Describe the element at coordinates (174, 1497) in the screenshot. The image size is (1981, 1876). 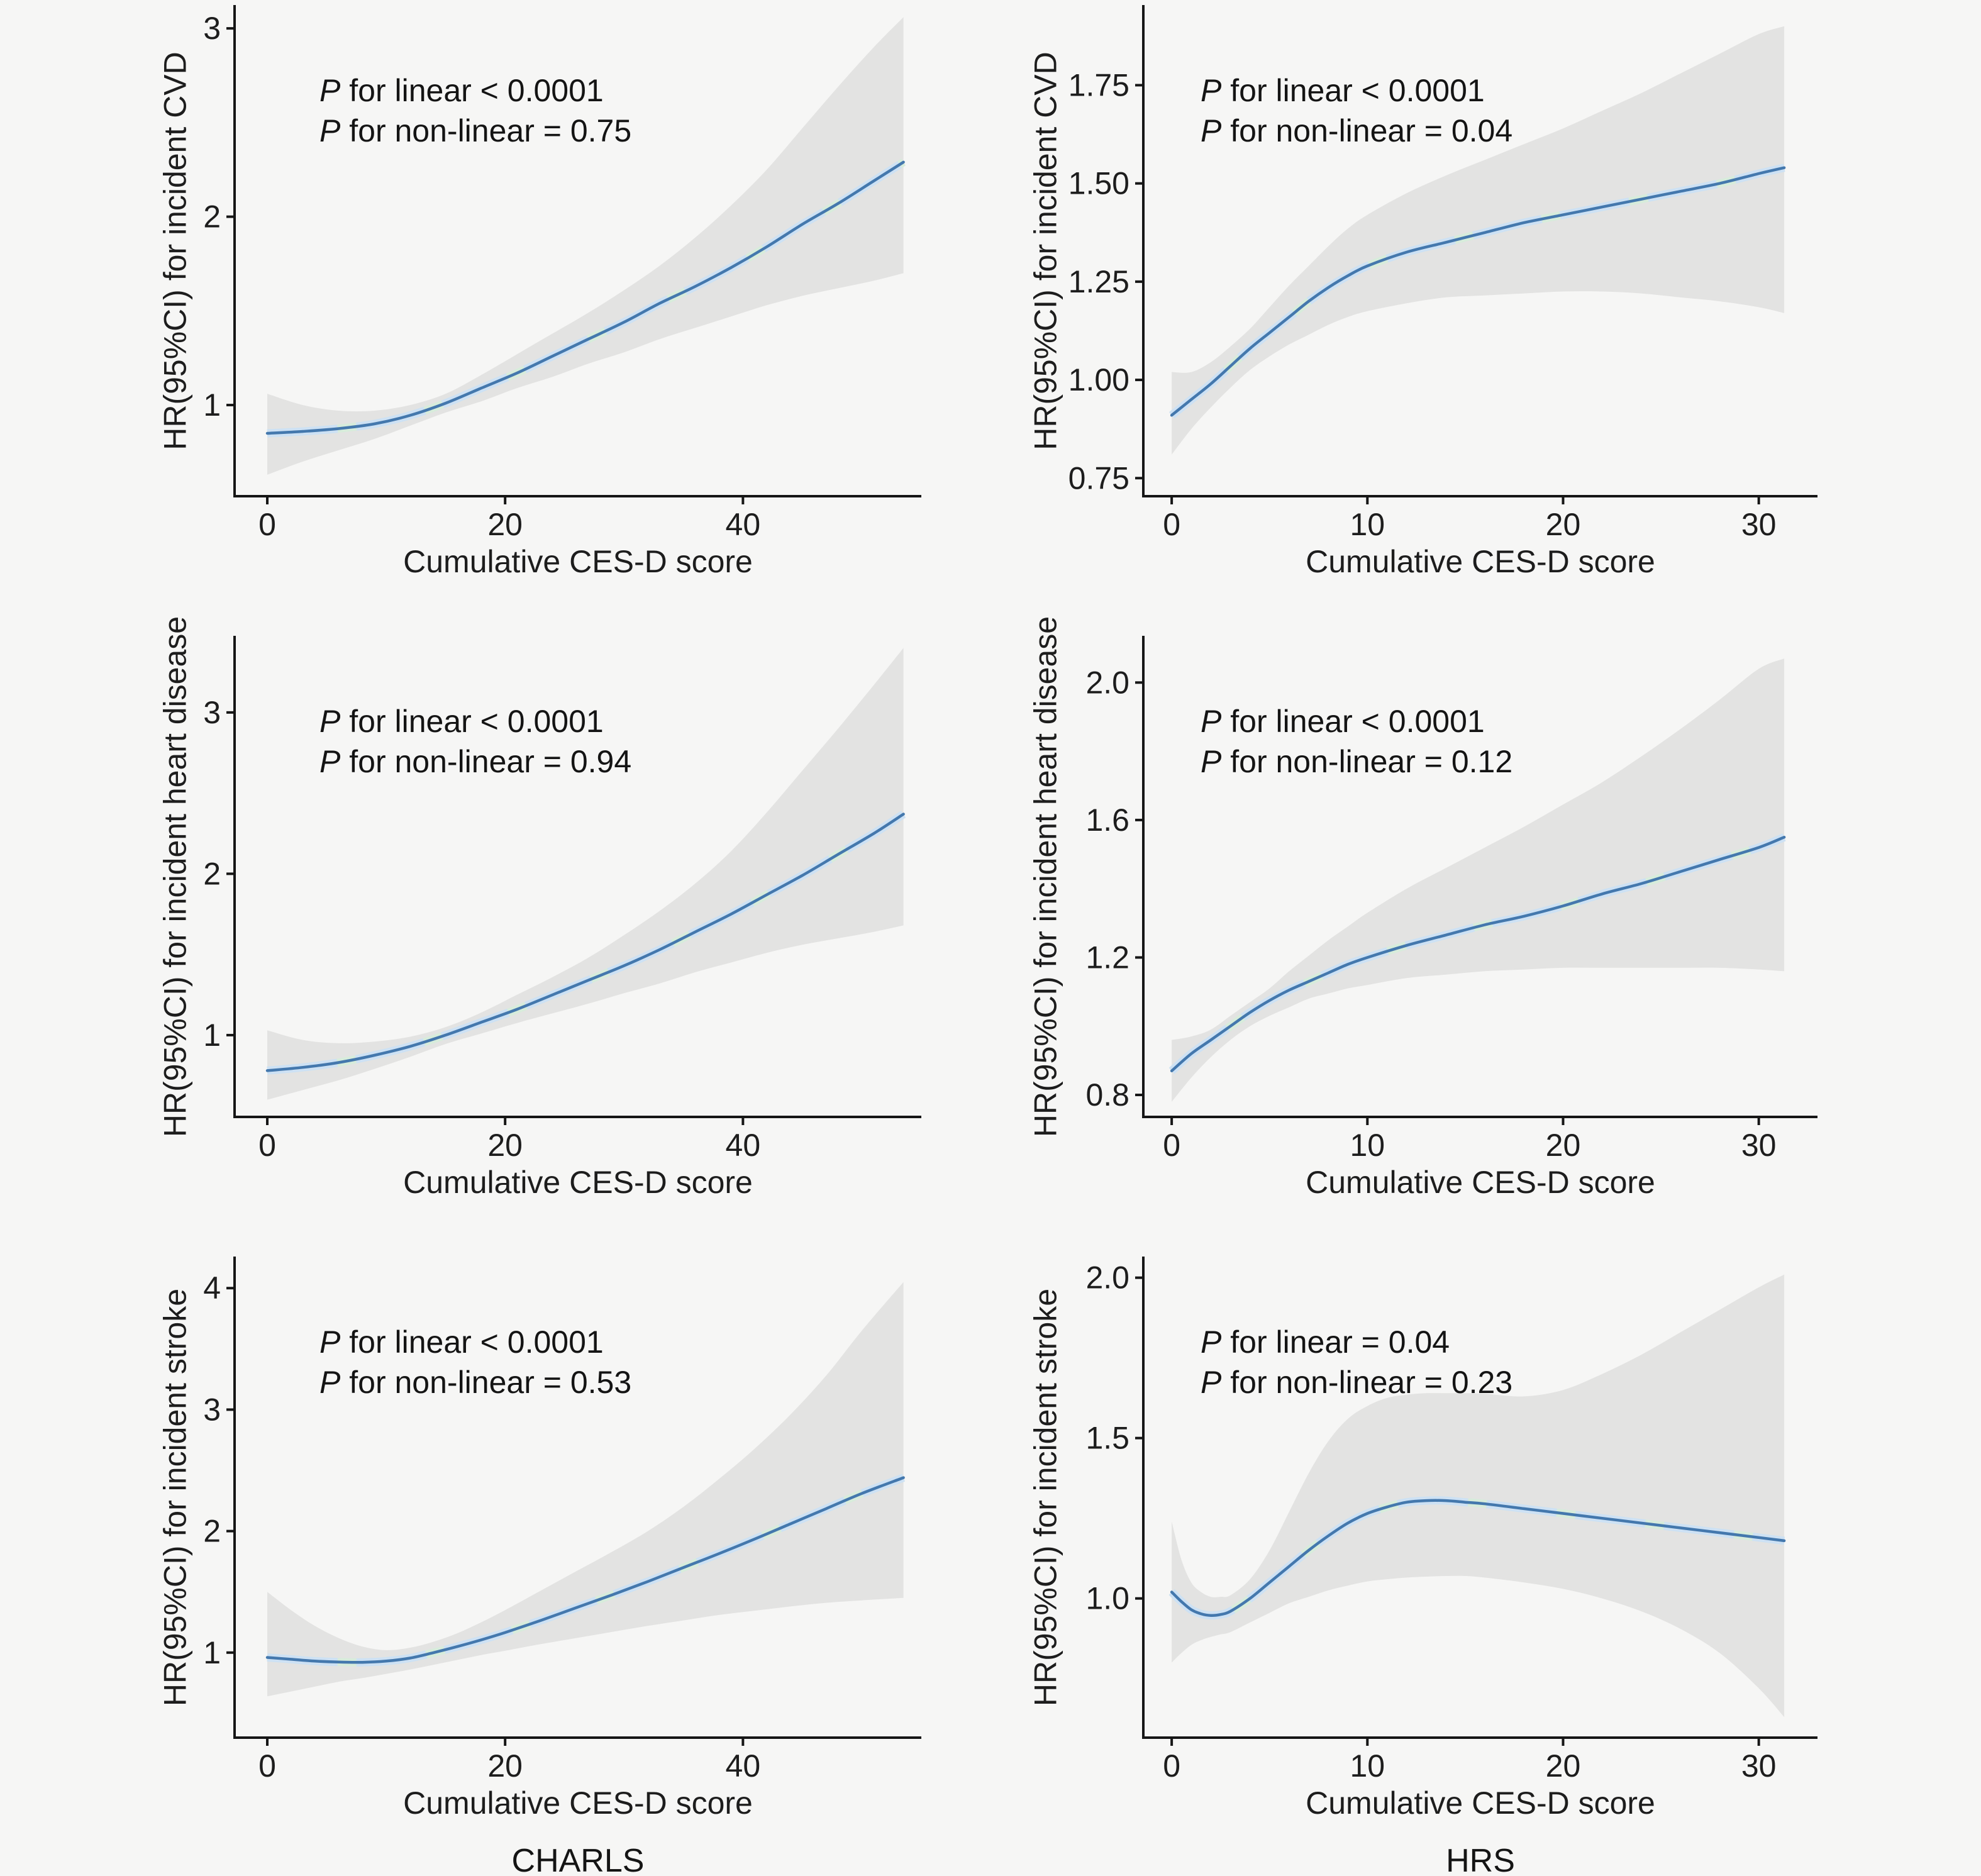
I see `y-axis-title-charls-stroke: HR(95%CI) for incident stroke` at that location.